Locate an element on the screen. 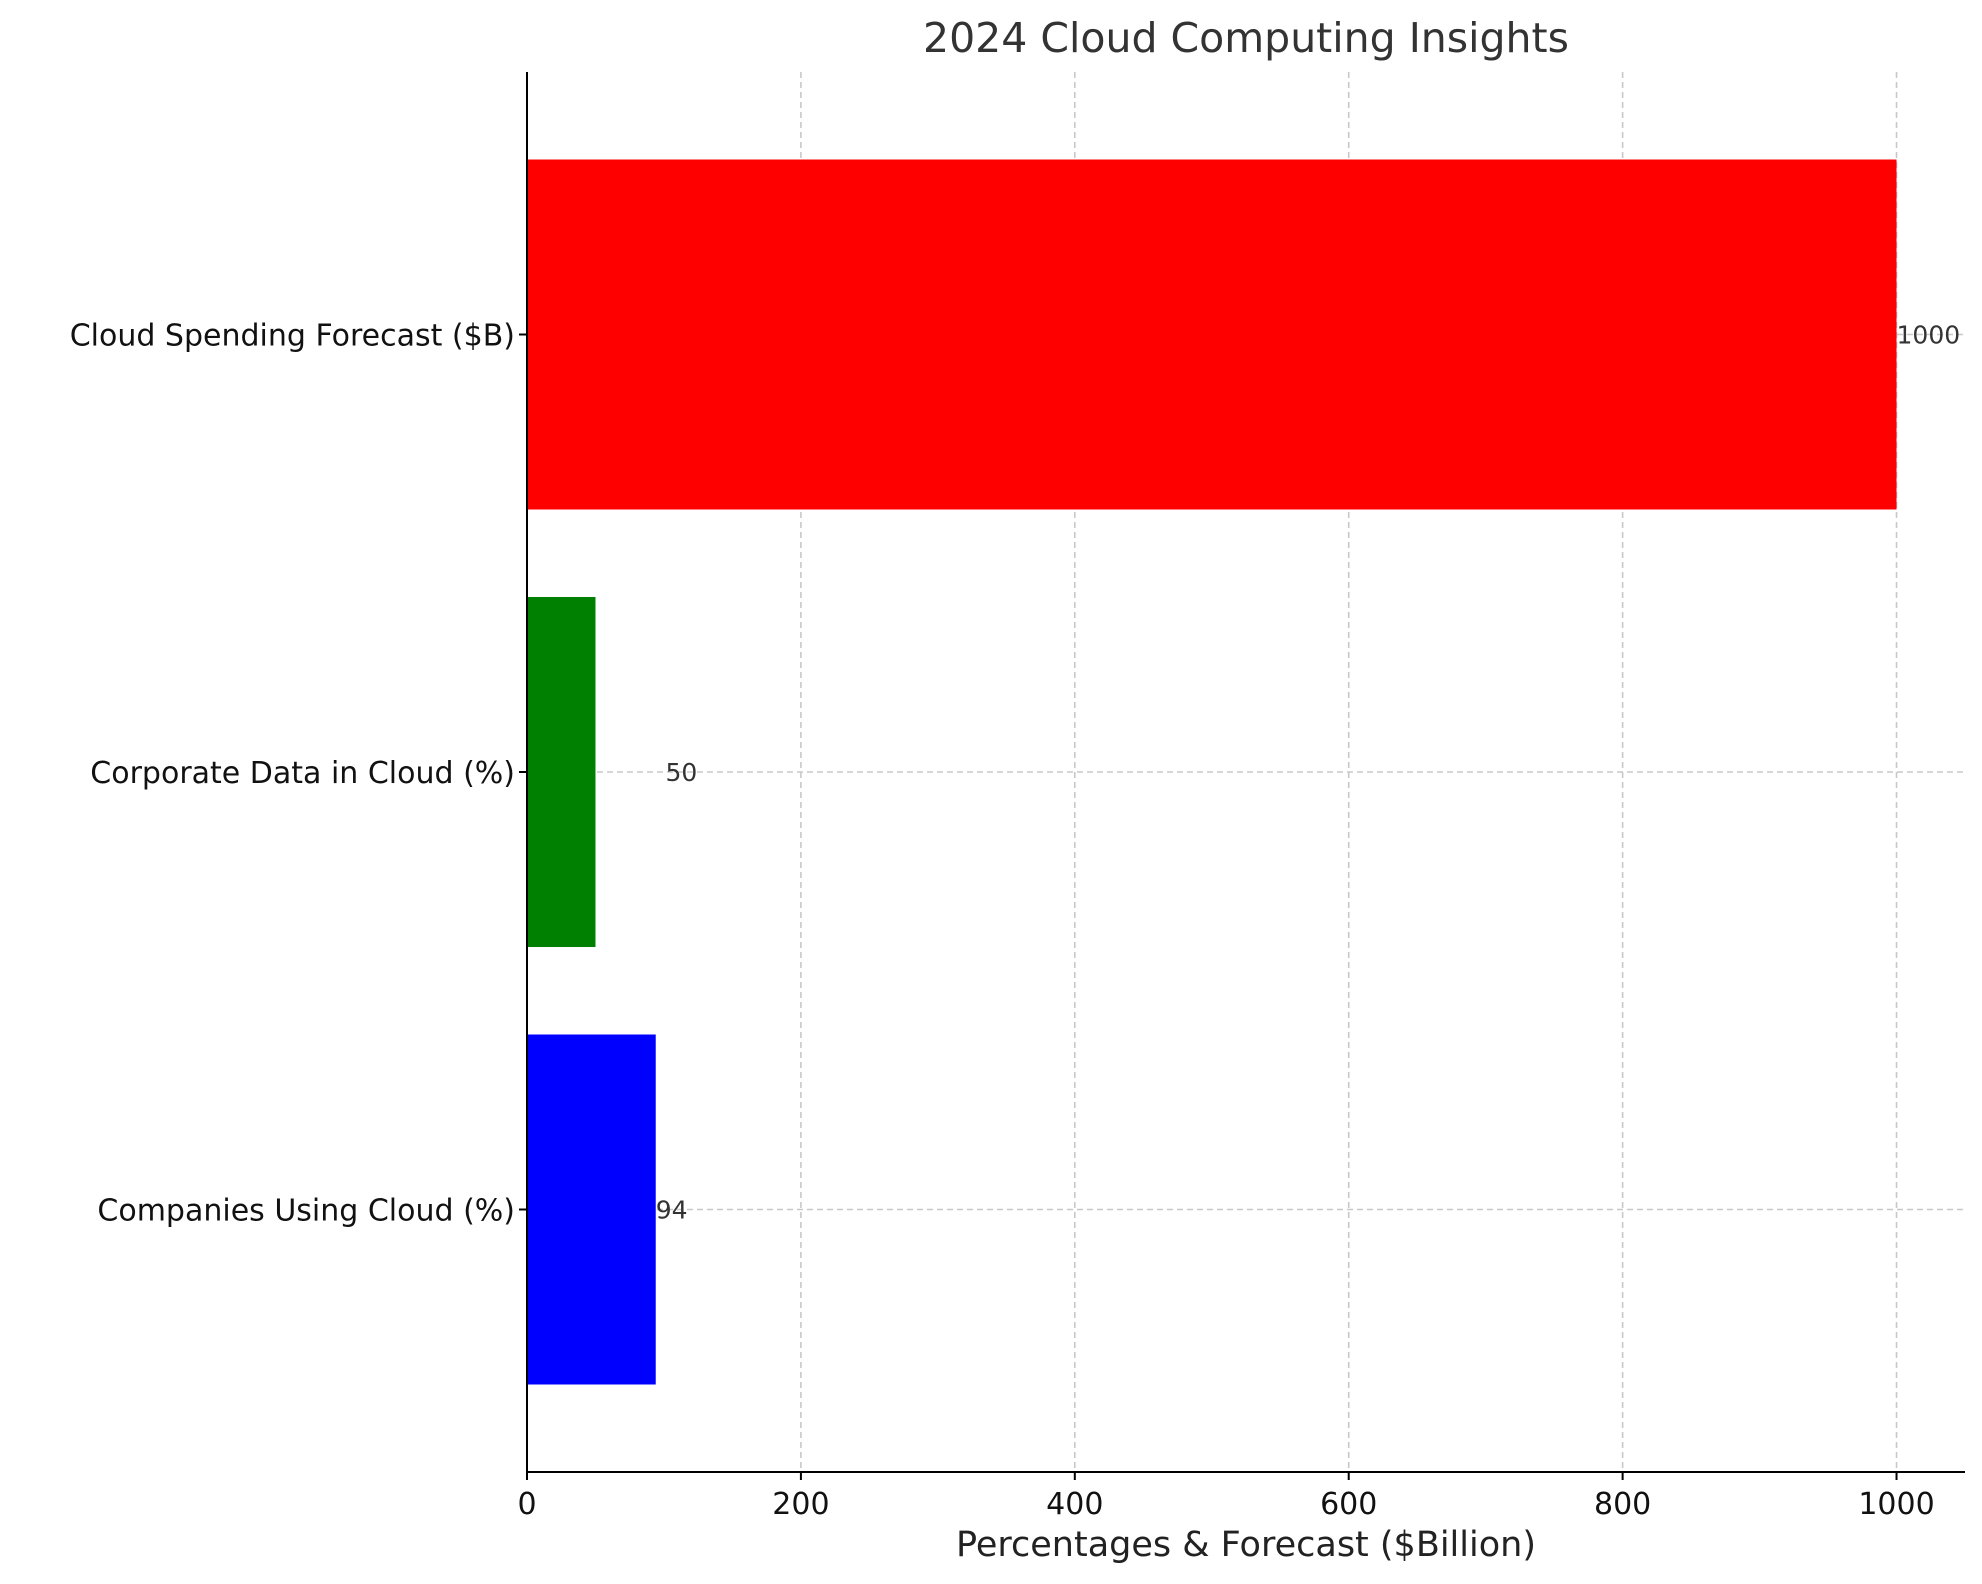 Image resolution: width=1982 pixels, height=1584 pixels. x-axis-label: Percentages & Forecast ($Billion) is located at coordinates (1246, 1545).